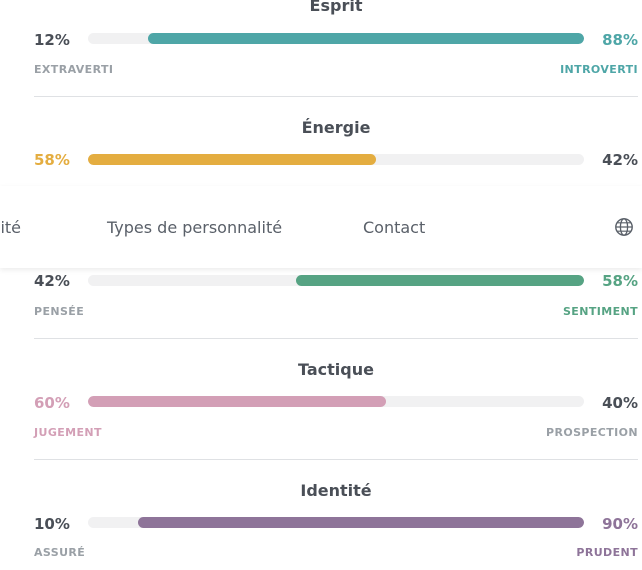  Describe the element at coordinates (74, 69) in the screenshot. I see `trait-left-label: EXTRAVERTI` at that location.